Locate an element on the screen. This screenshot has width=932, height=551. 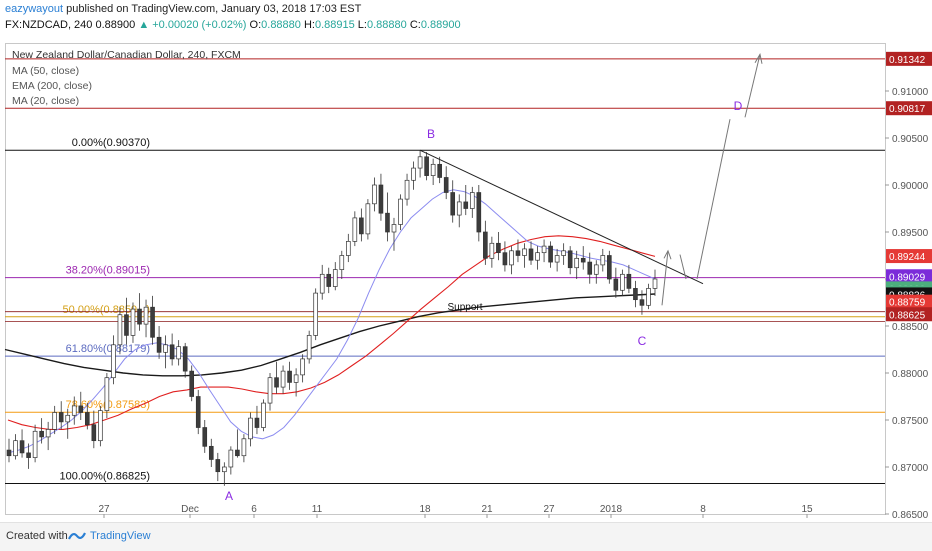
price-level-text: 0.88759 is located at coordinates (907, 303).